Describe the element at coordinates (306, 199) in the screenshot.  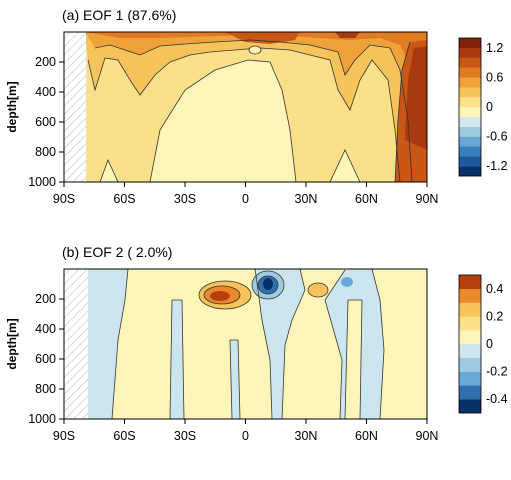
I see `eof1-xtick-label: 30N` at that location.